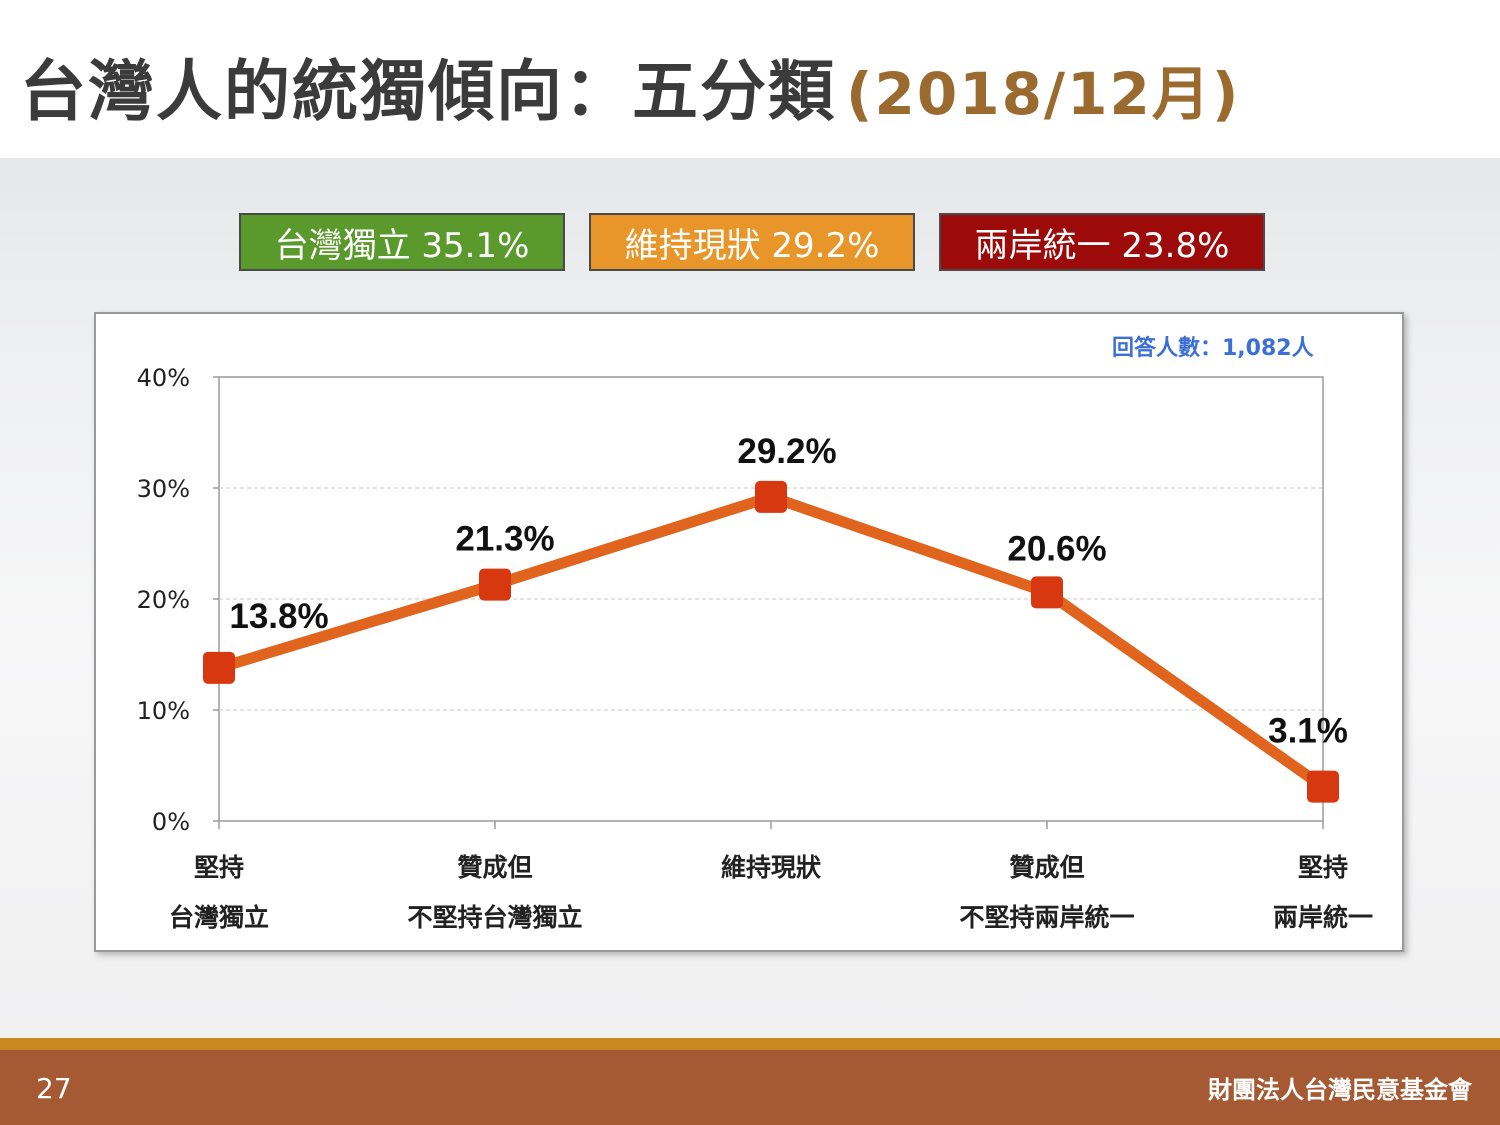  Describe the element at coordinates (750, 1044) in the screenshot. I see `footer-accent-line` at that location.